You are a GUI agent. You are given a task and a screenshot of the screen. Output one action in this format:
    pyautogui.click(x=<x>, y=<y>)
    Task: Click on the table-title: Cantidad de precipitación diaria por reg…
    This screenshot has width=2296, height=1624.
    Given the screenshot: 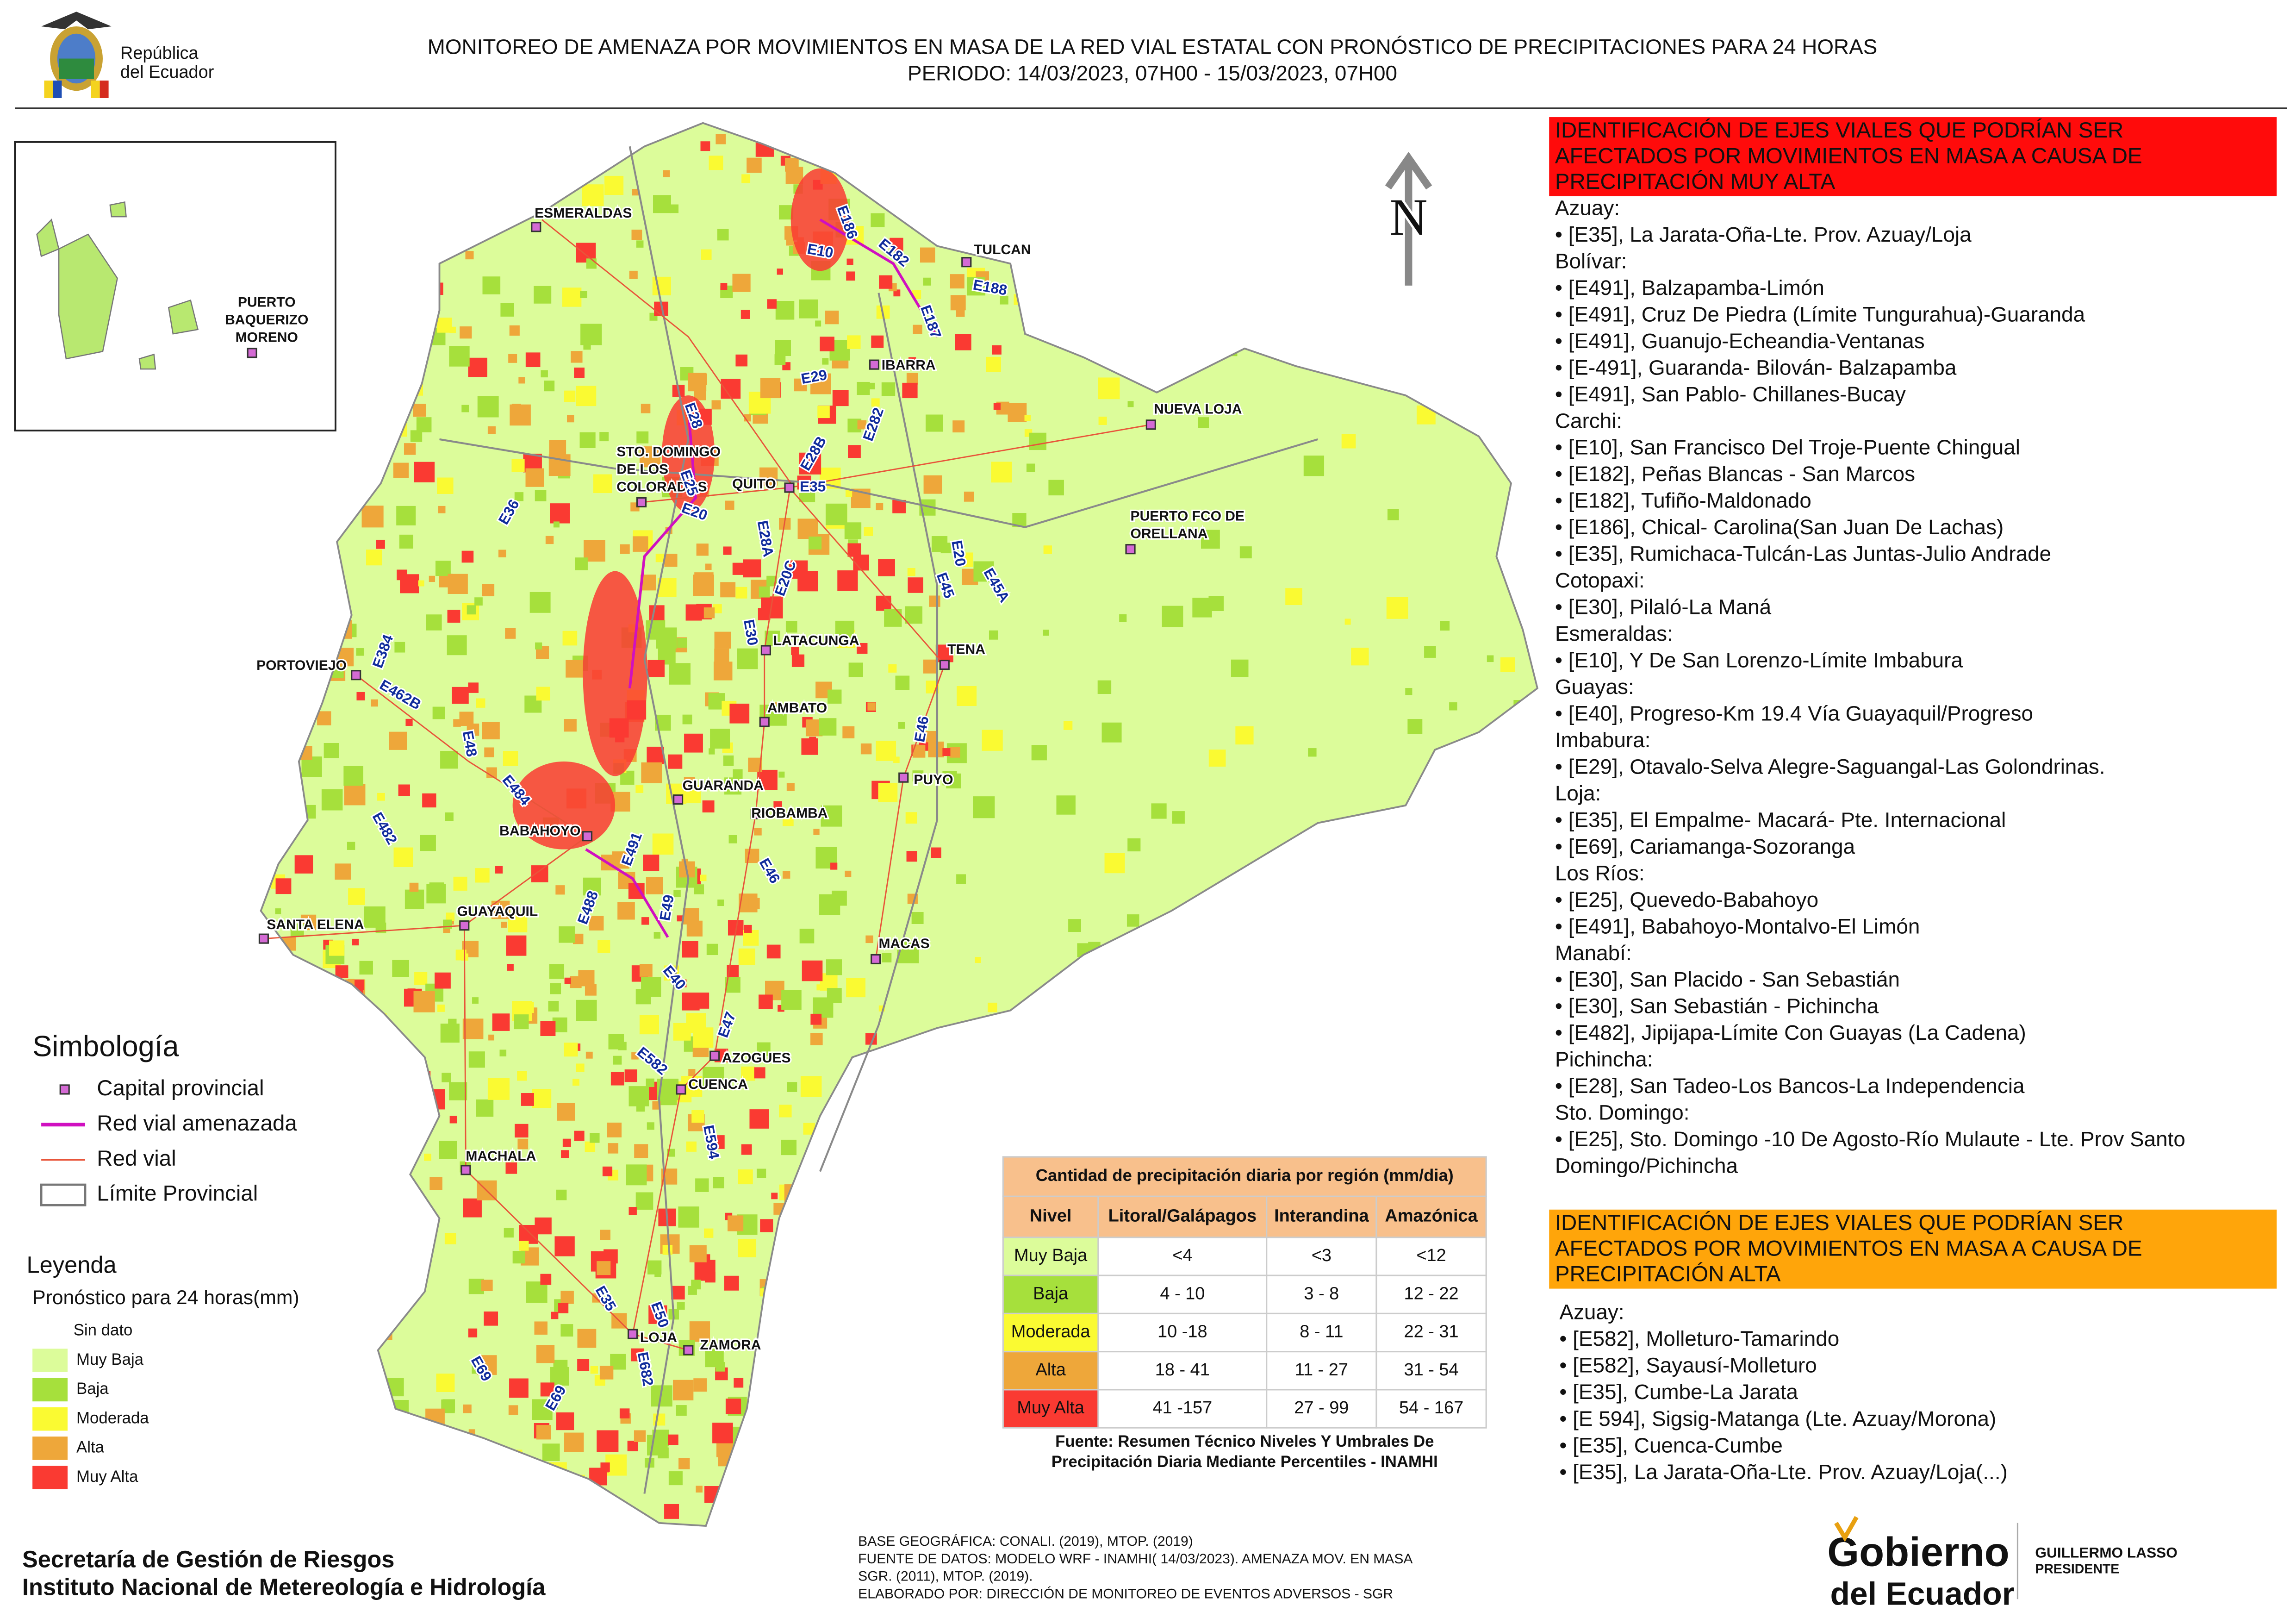 What is the action you would take?
    pyautogui.click(x=1245, y=1175)
    